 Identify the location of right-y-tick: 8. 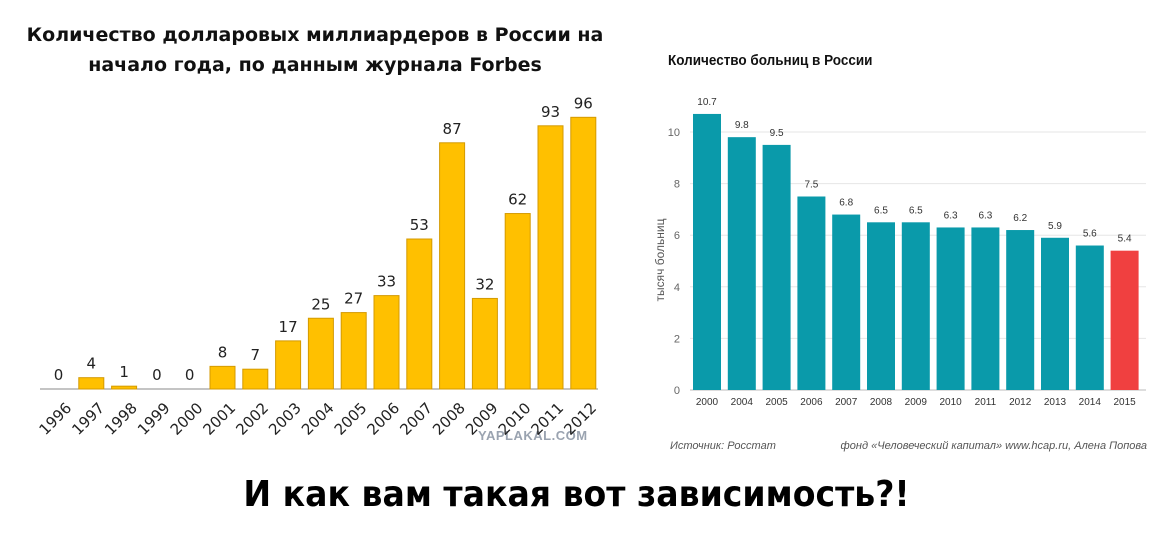
(677, 185).